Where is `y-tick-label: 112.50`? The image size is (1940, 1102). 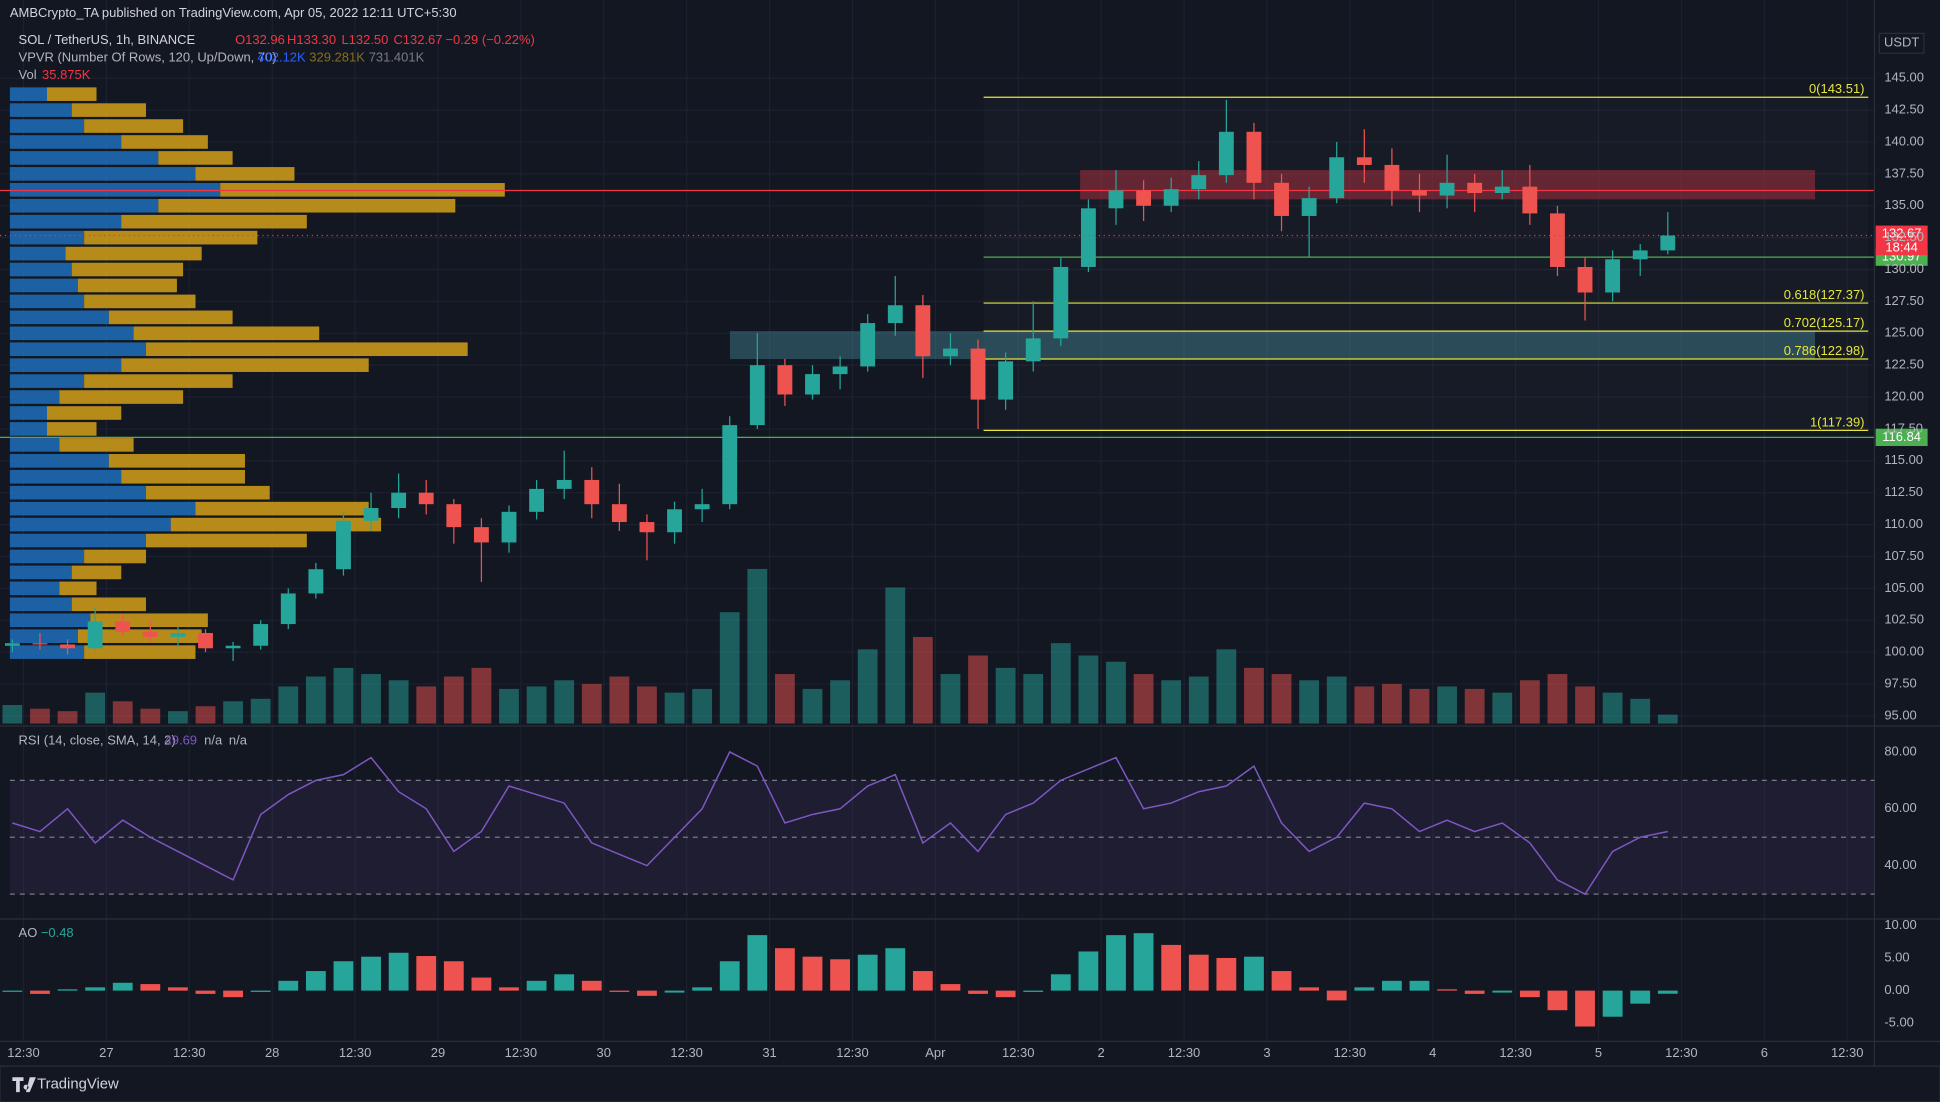
y-tick-label: 112.50 is located at coordinates (1903, 491).